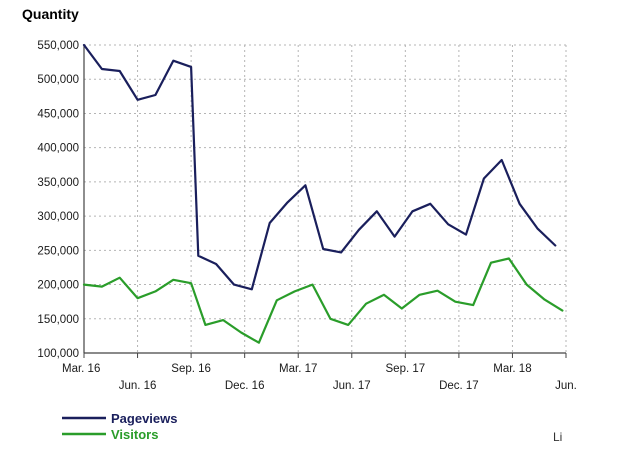  What do you see at coordinates (58, 80) in the screenshot?
I see `y-tick-label: 500,000` at bounding box center [58, 80].